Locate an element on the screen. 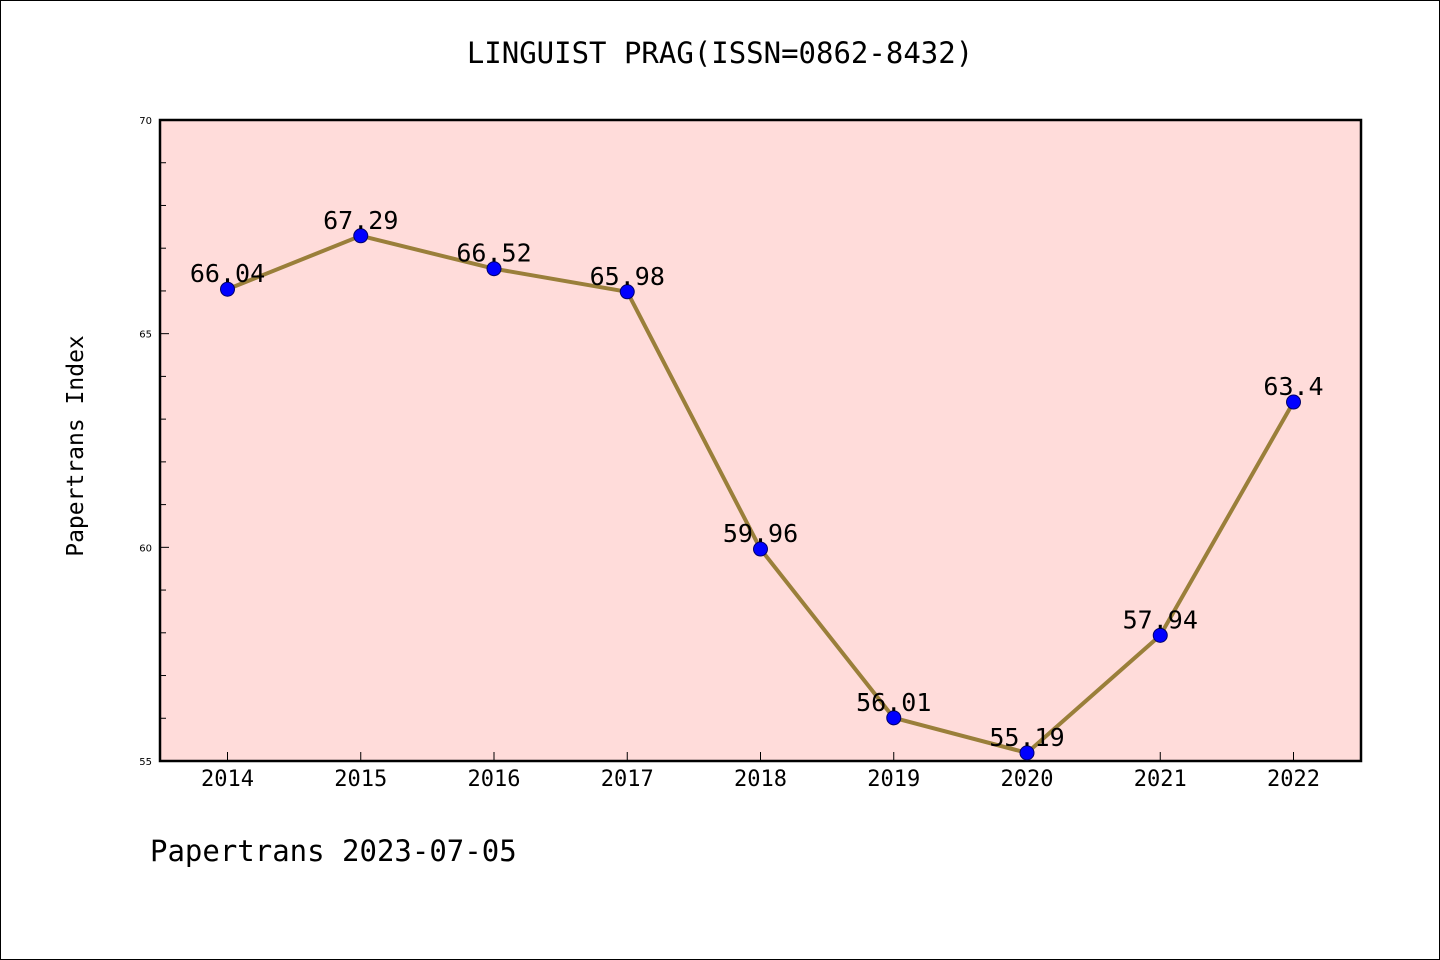  data-point-2018 is located at coordinates (760, 549).